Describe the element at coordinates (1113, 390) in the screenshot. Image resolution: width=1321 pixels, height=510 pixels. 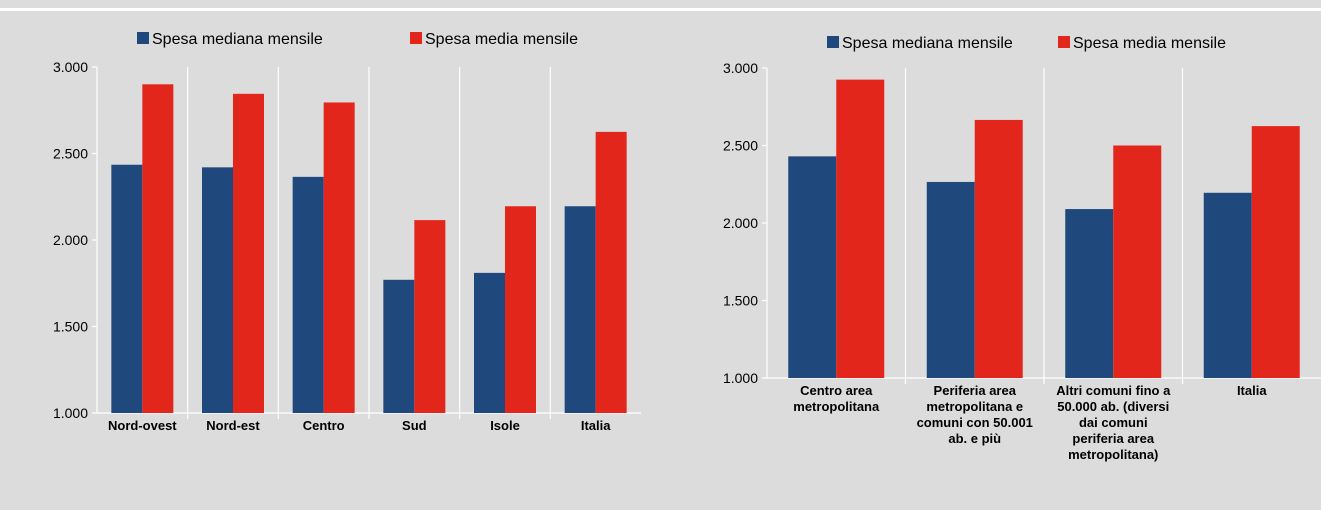
I see `category-label-line: Altri comuni fino a` at that location.